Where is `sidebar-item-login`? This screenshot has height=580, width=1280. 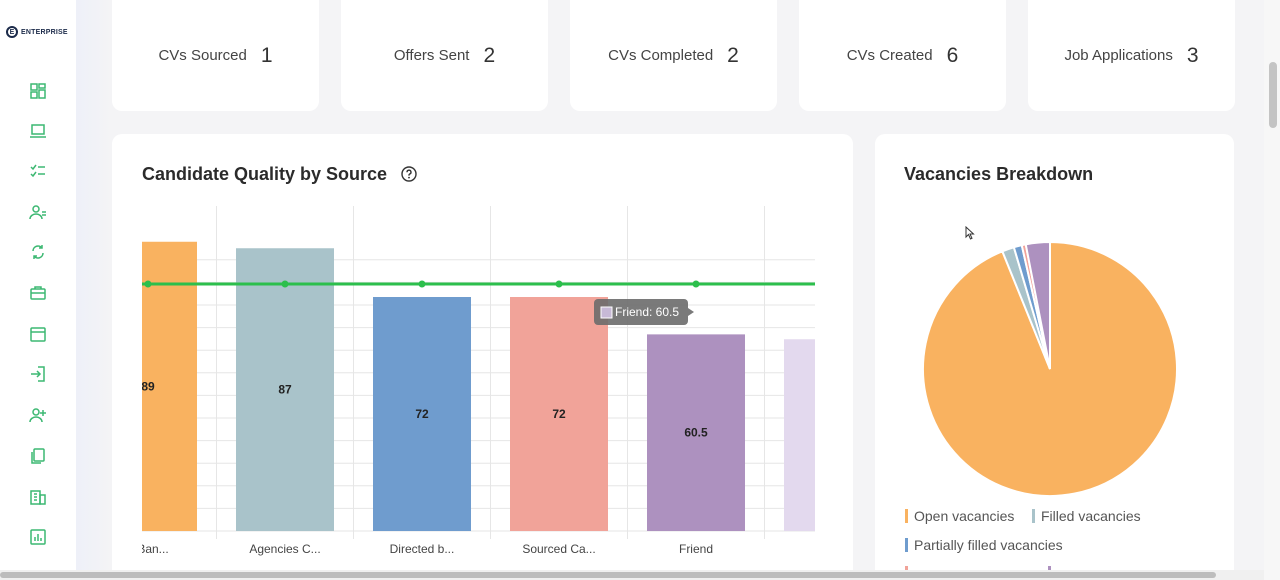
sidebar-item-login is located at coordinates (38, 374).